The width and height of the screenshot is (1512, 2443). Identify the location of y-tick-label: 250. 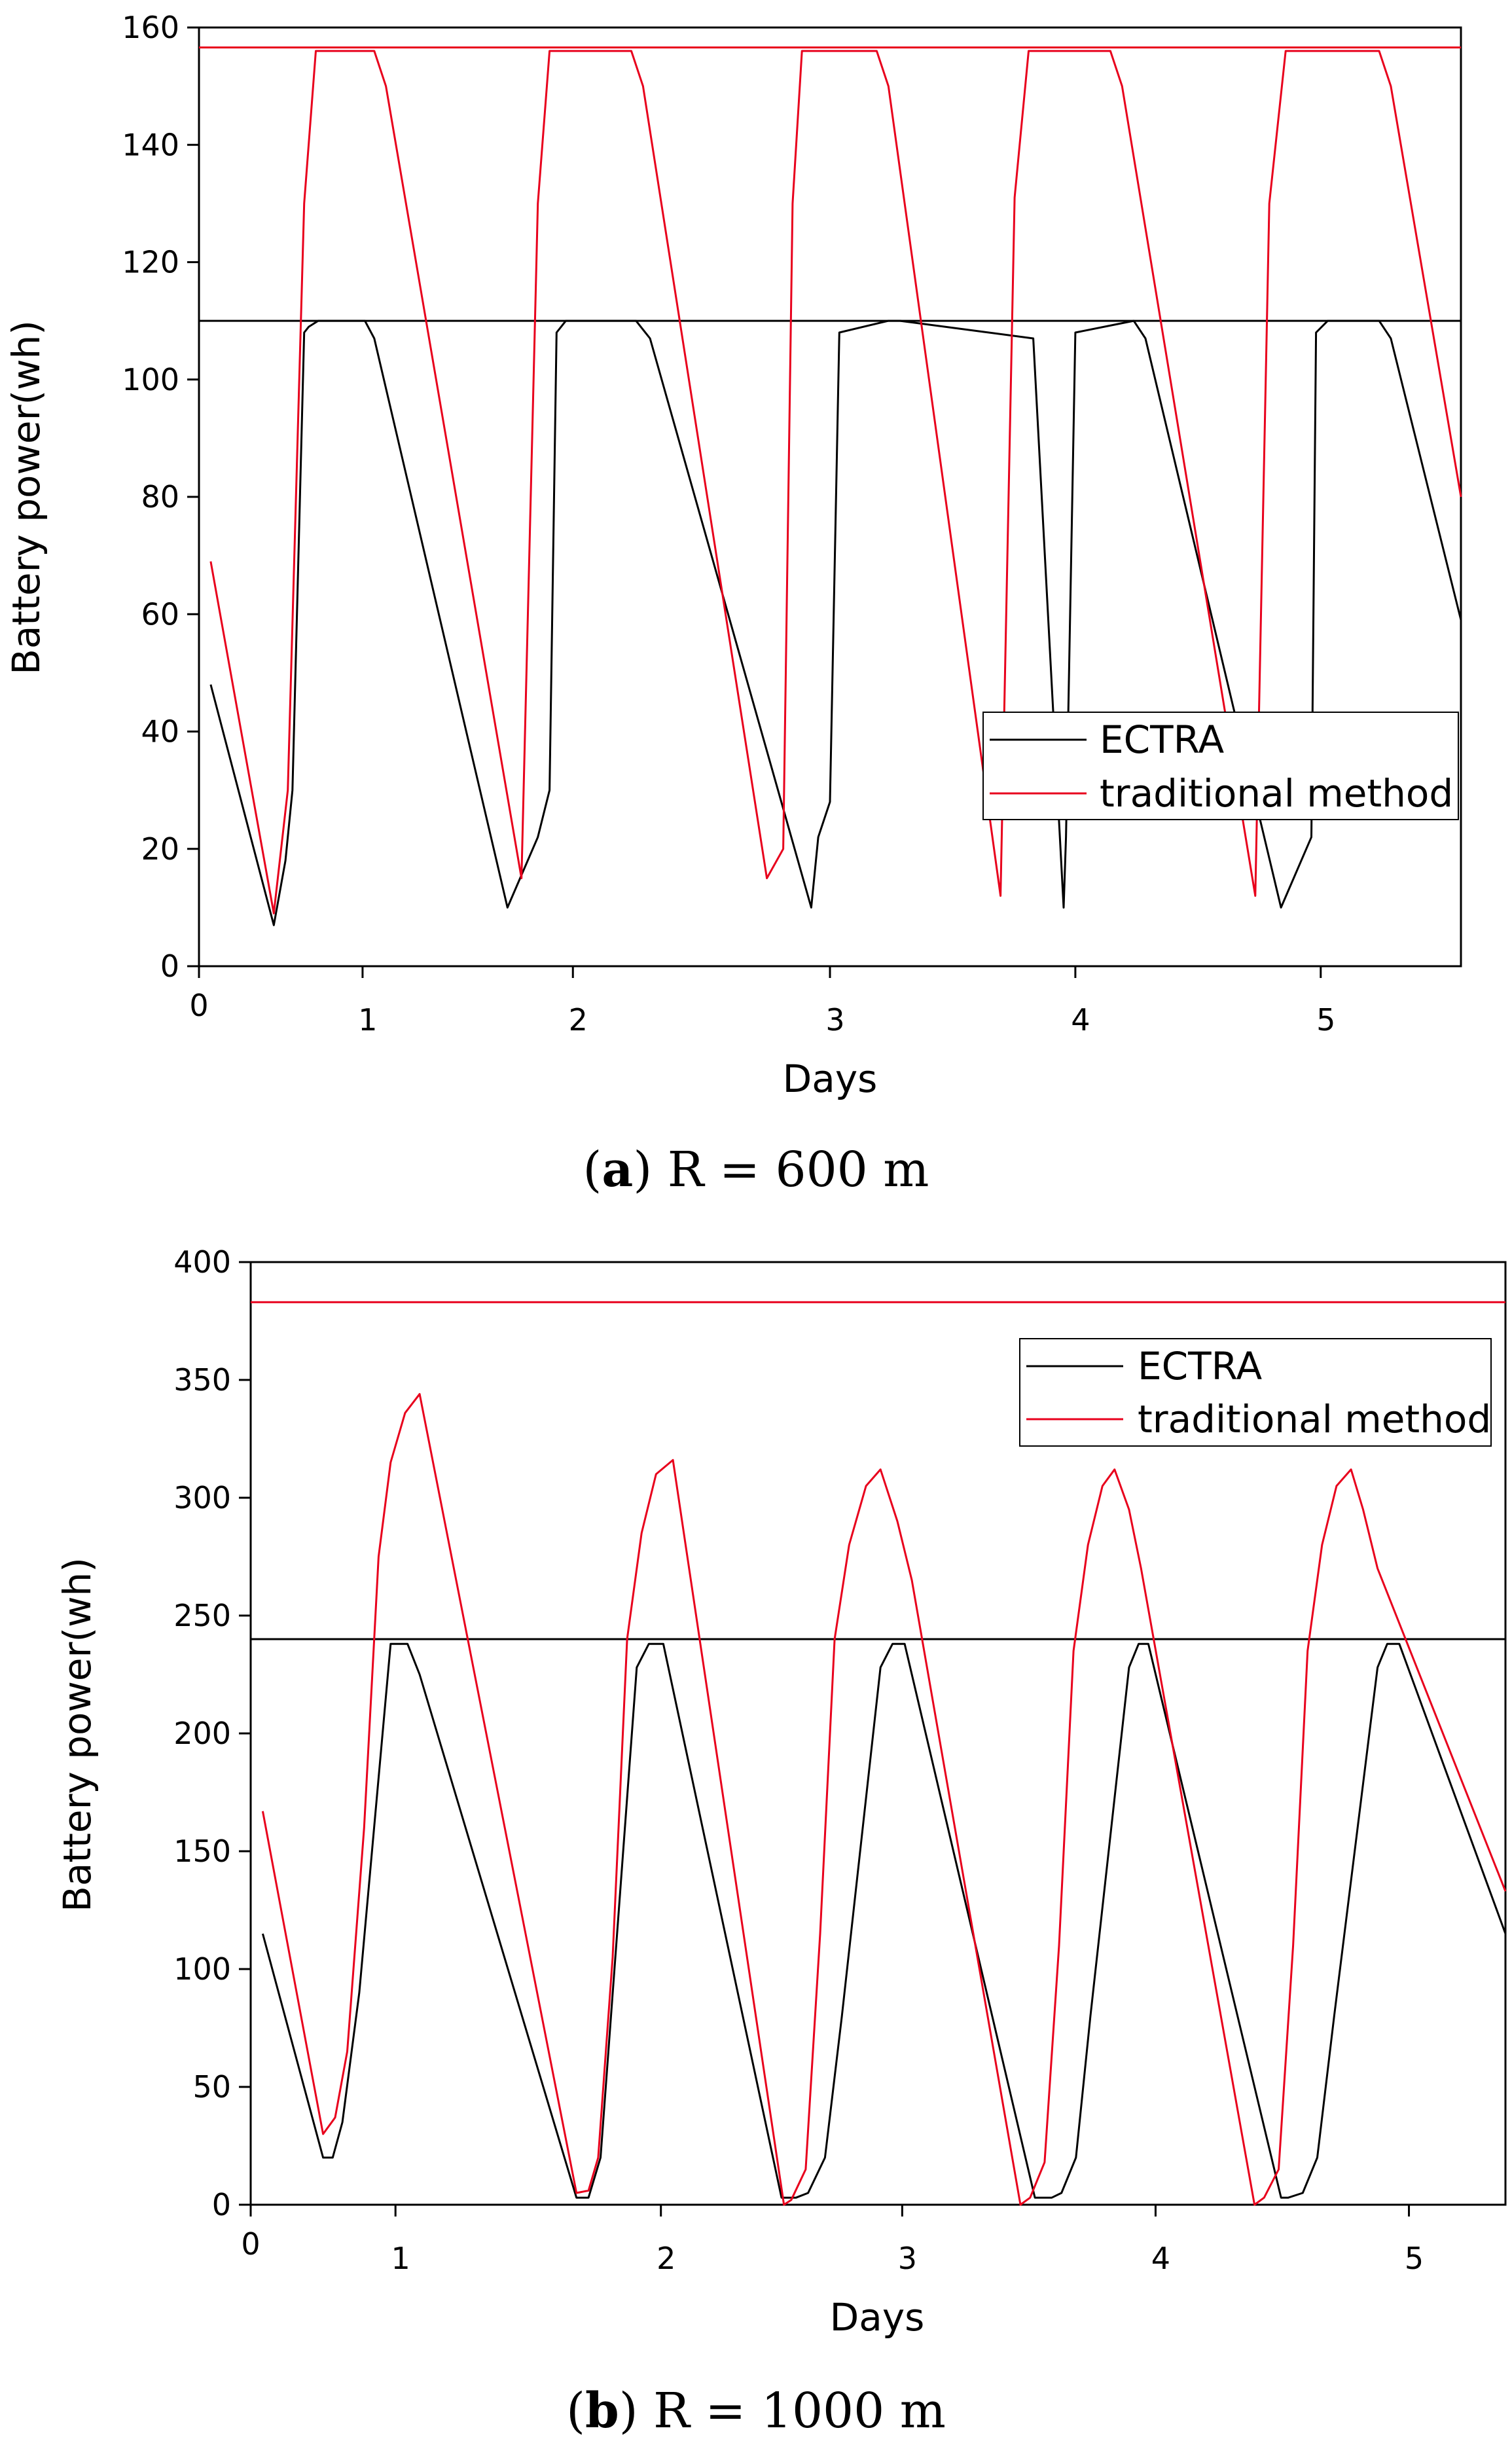
(202, 1615).